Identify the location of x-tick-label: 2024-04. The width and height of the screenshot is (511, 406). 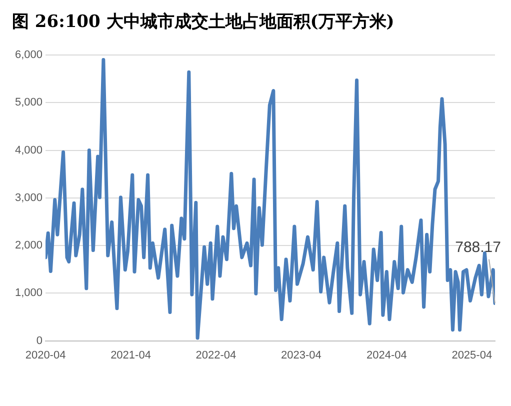
(386, 355).